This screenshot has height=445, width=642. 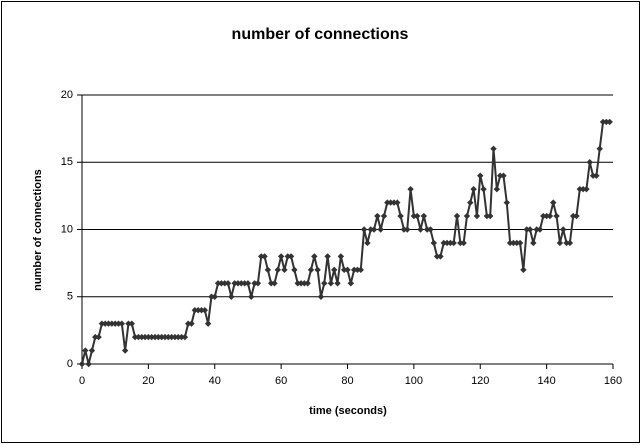 I want to click on y-tick-label: 20, so click(x=67, y=95).